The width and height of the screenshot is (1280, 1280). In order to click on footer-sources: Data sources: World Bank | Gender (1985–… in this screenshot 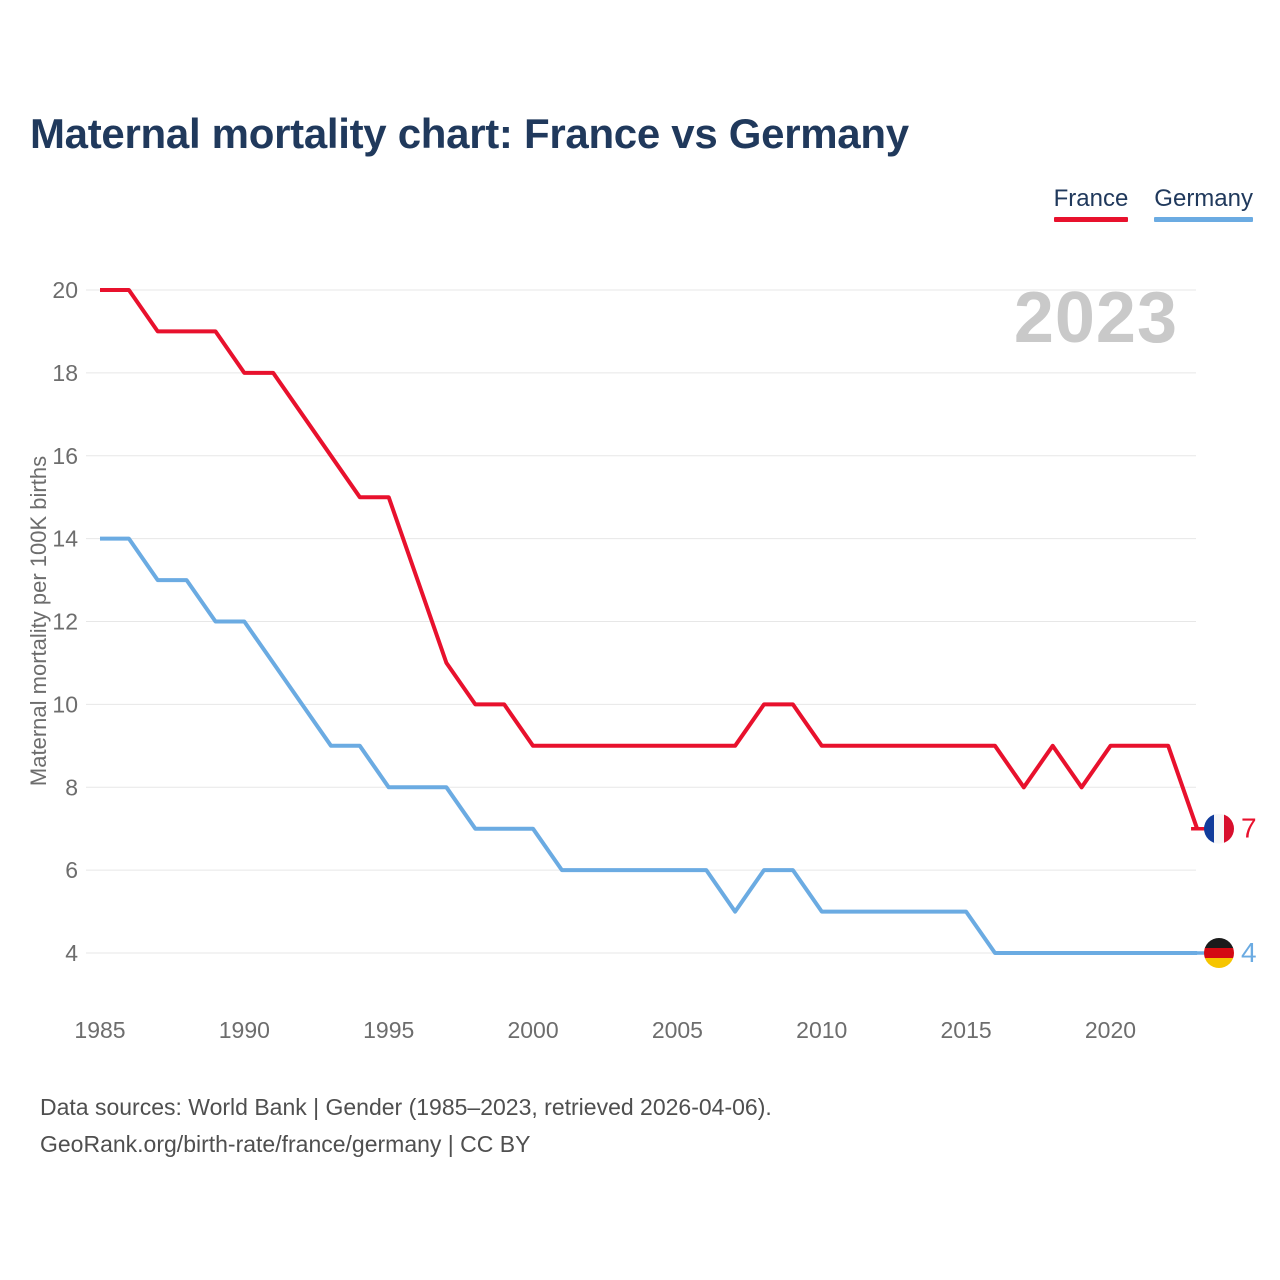, I will do `click(406, 1107)`.